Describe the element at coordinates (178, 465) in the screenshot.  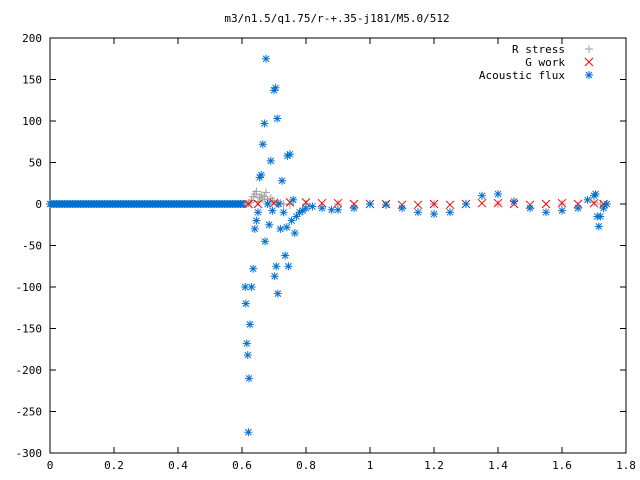
I see `x-tick-label: 0.4` at that location.